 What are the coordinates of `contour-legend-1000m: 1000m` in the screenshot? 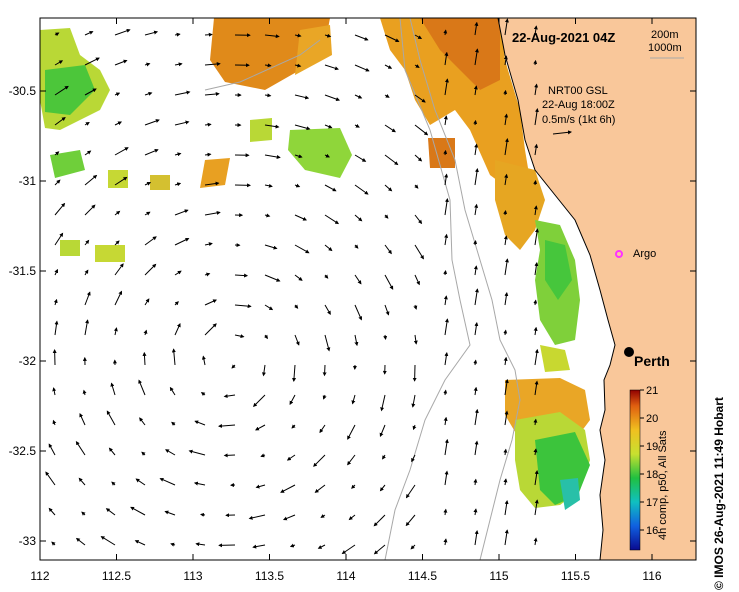 It's located at (665, 48).